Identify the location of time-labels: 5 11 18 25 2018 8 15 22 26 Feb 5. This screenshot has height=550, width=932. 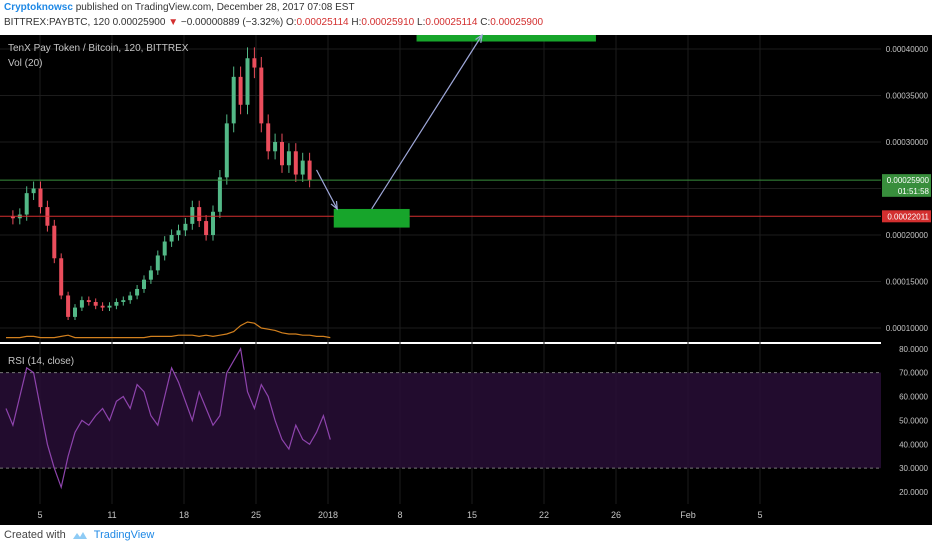
(399, 515).